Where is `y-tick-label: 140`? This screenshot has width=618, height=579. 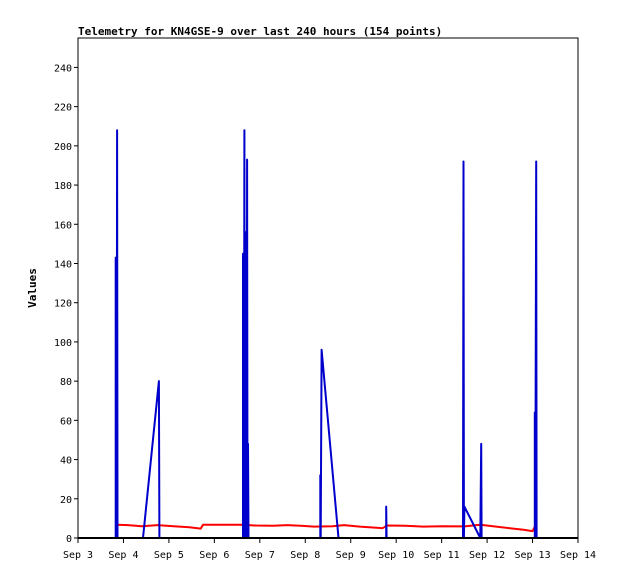 y-tick-label: 140 is located at coordinates (63, 264).